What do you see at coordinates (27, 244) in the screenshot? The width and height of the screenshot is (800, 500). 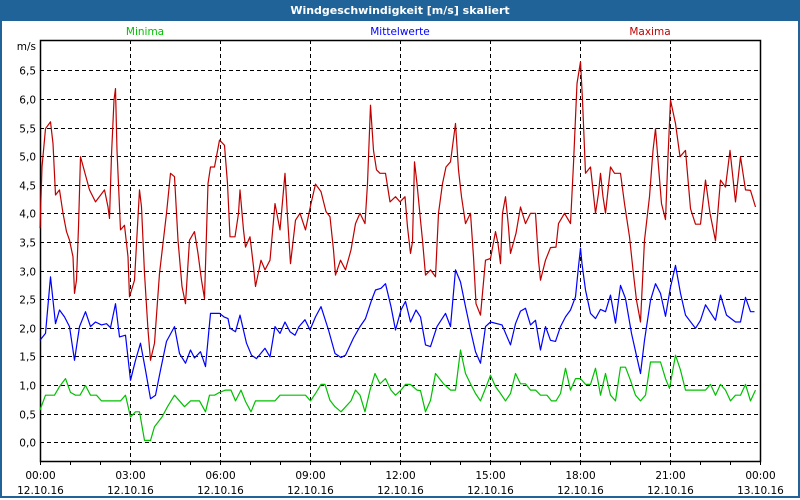 I see `y-tick-label: 3,5` at bounding box center [27, 244].